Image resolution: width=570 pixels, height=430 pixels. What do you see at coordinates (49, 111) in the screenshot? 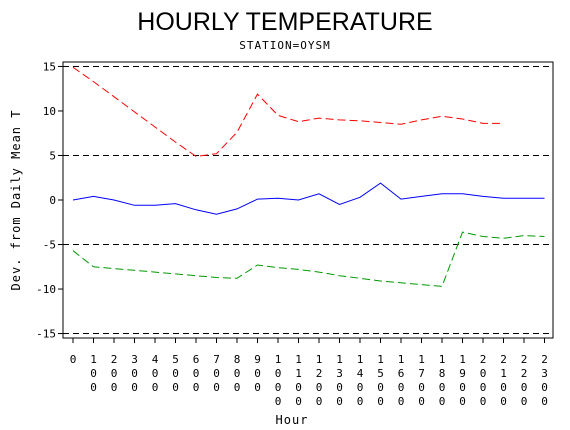
I see `y-tick-label: 10` at bounding box center [49, 111].